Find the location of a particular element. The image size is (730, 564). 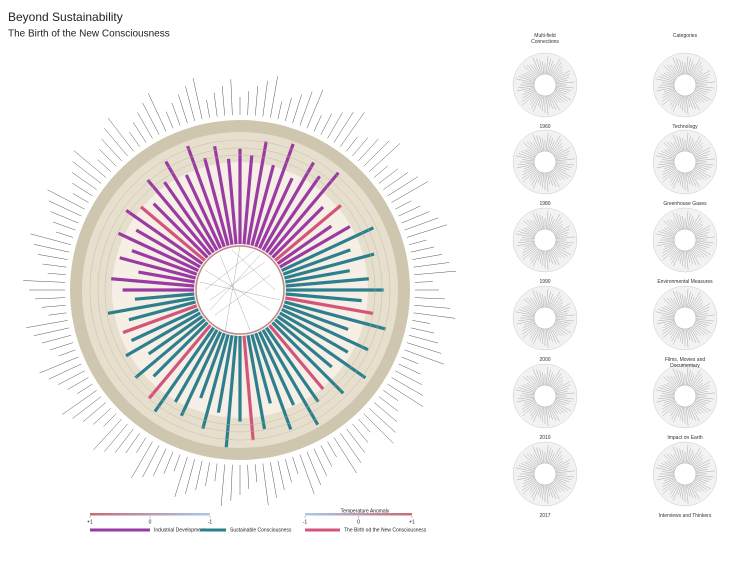

legend-title: Temperature Anomaly is located at coordinates (365, 511).